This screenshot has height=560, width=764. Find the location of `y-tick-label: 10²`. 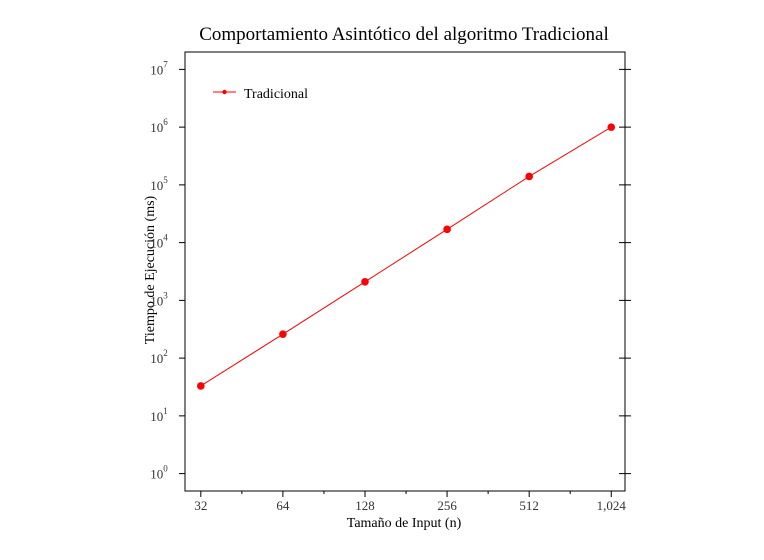

y-tick-label: 10² is located at coordinates (159, 357).